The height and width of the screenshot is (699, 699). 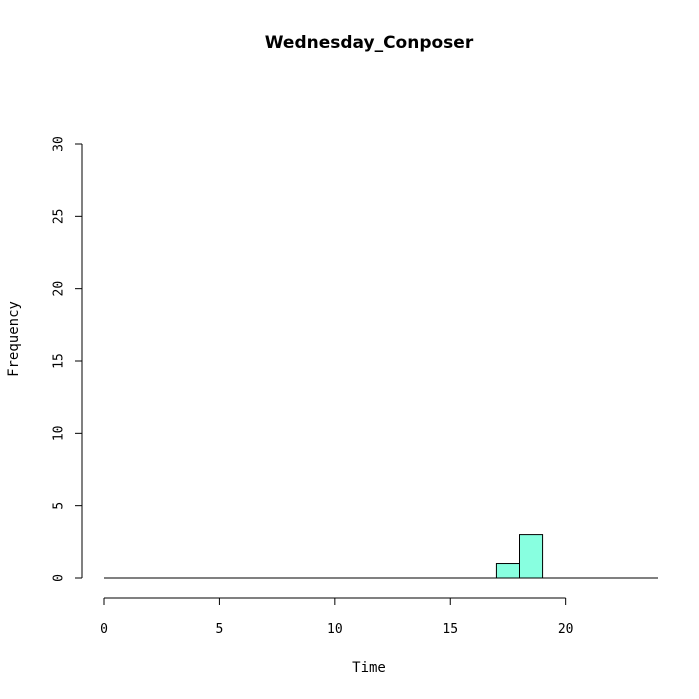 I want to click on y-tick-label: 0, so click(x=59, y=578).